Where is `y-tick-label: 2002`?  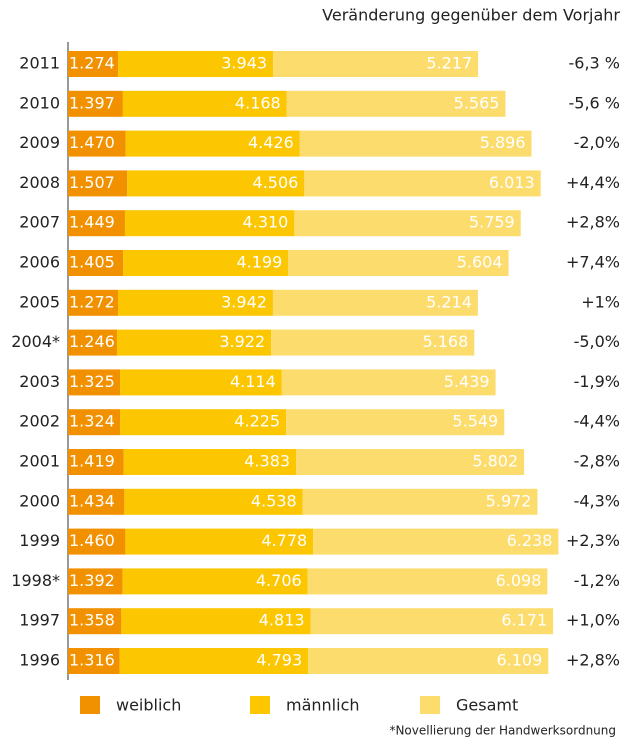
y-tick-label: 2002 is located at coordinates (39, 421).